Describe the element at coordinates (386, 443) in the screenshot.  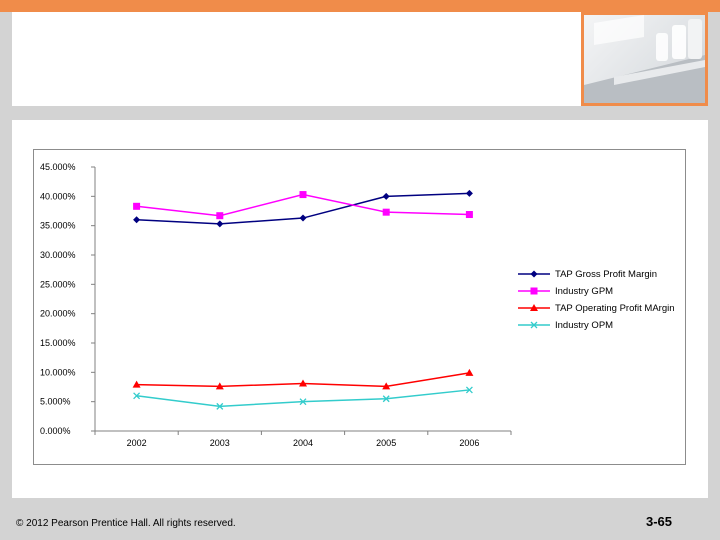
I see `x-tick-label: 2005` at that location.